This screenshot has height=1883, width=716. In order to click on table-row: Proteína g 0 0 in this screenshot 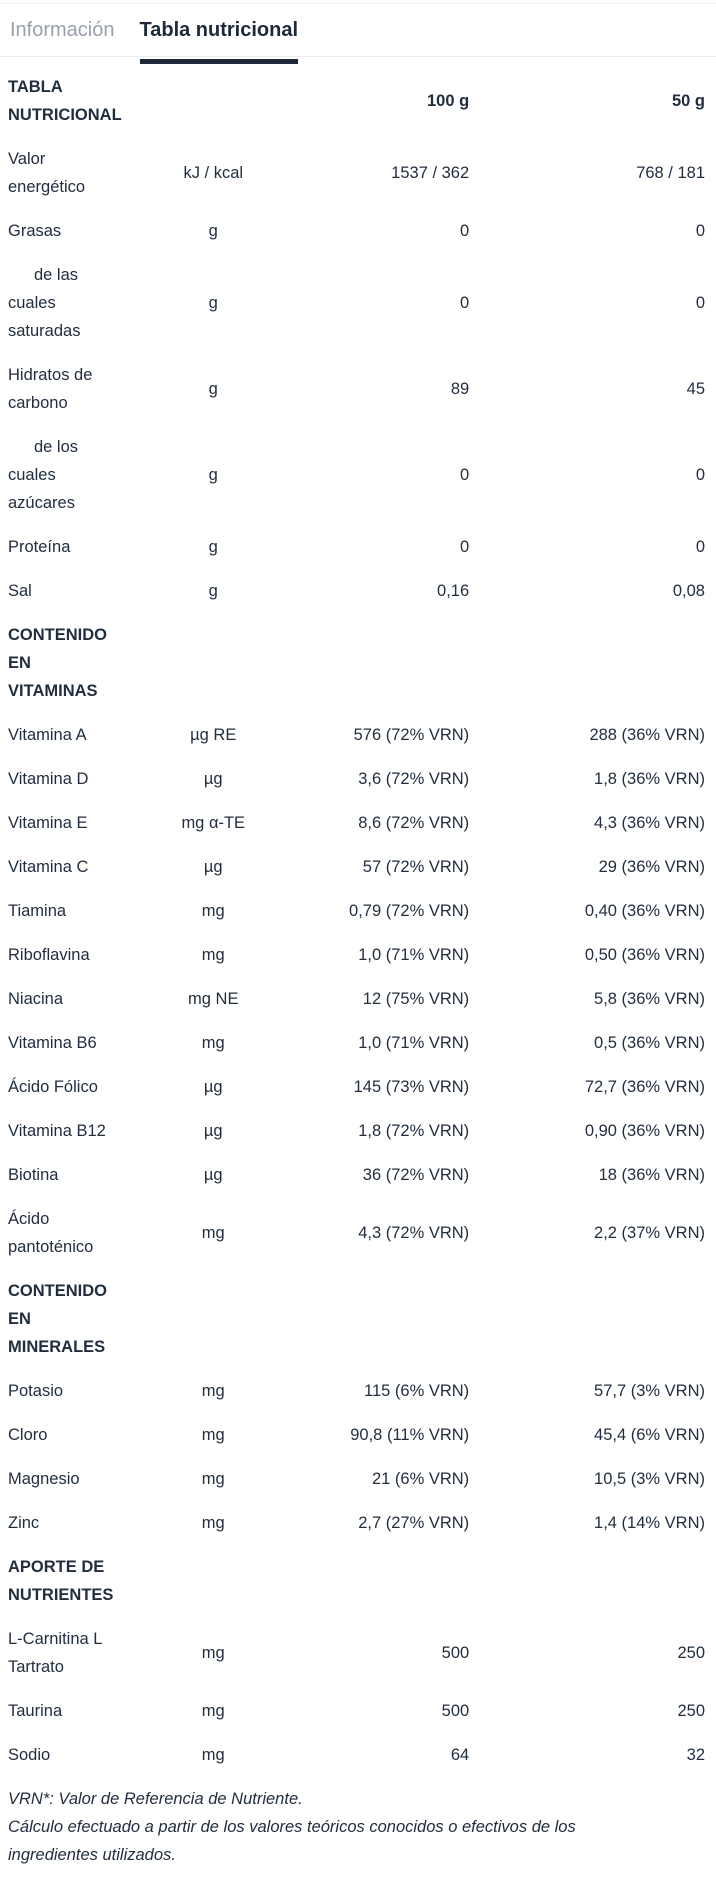, I will do `click(358, 547)`.